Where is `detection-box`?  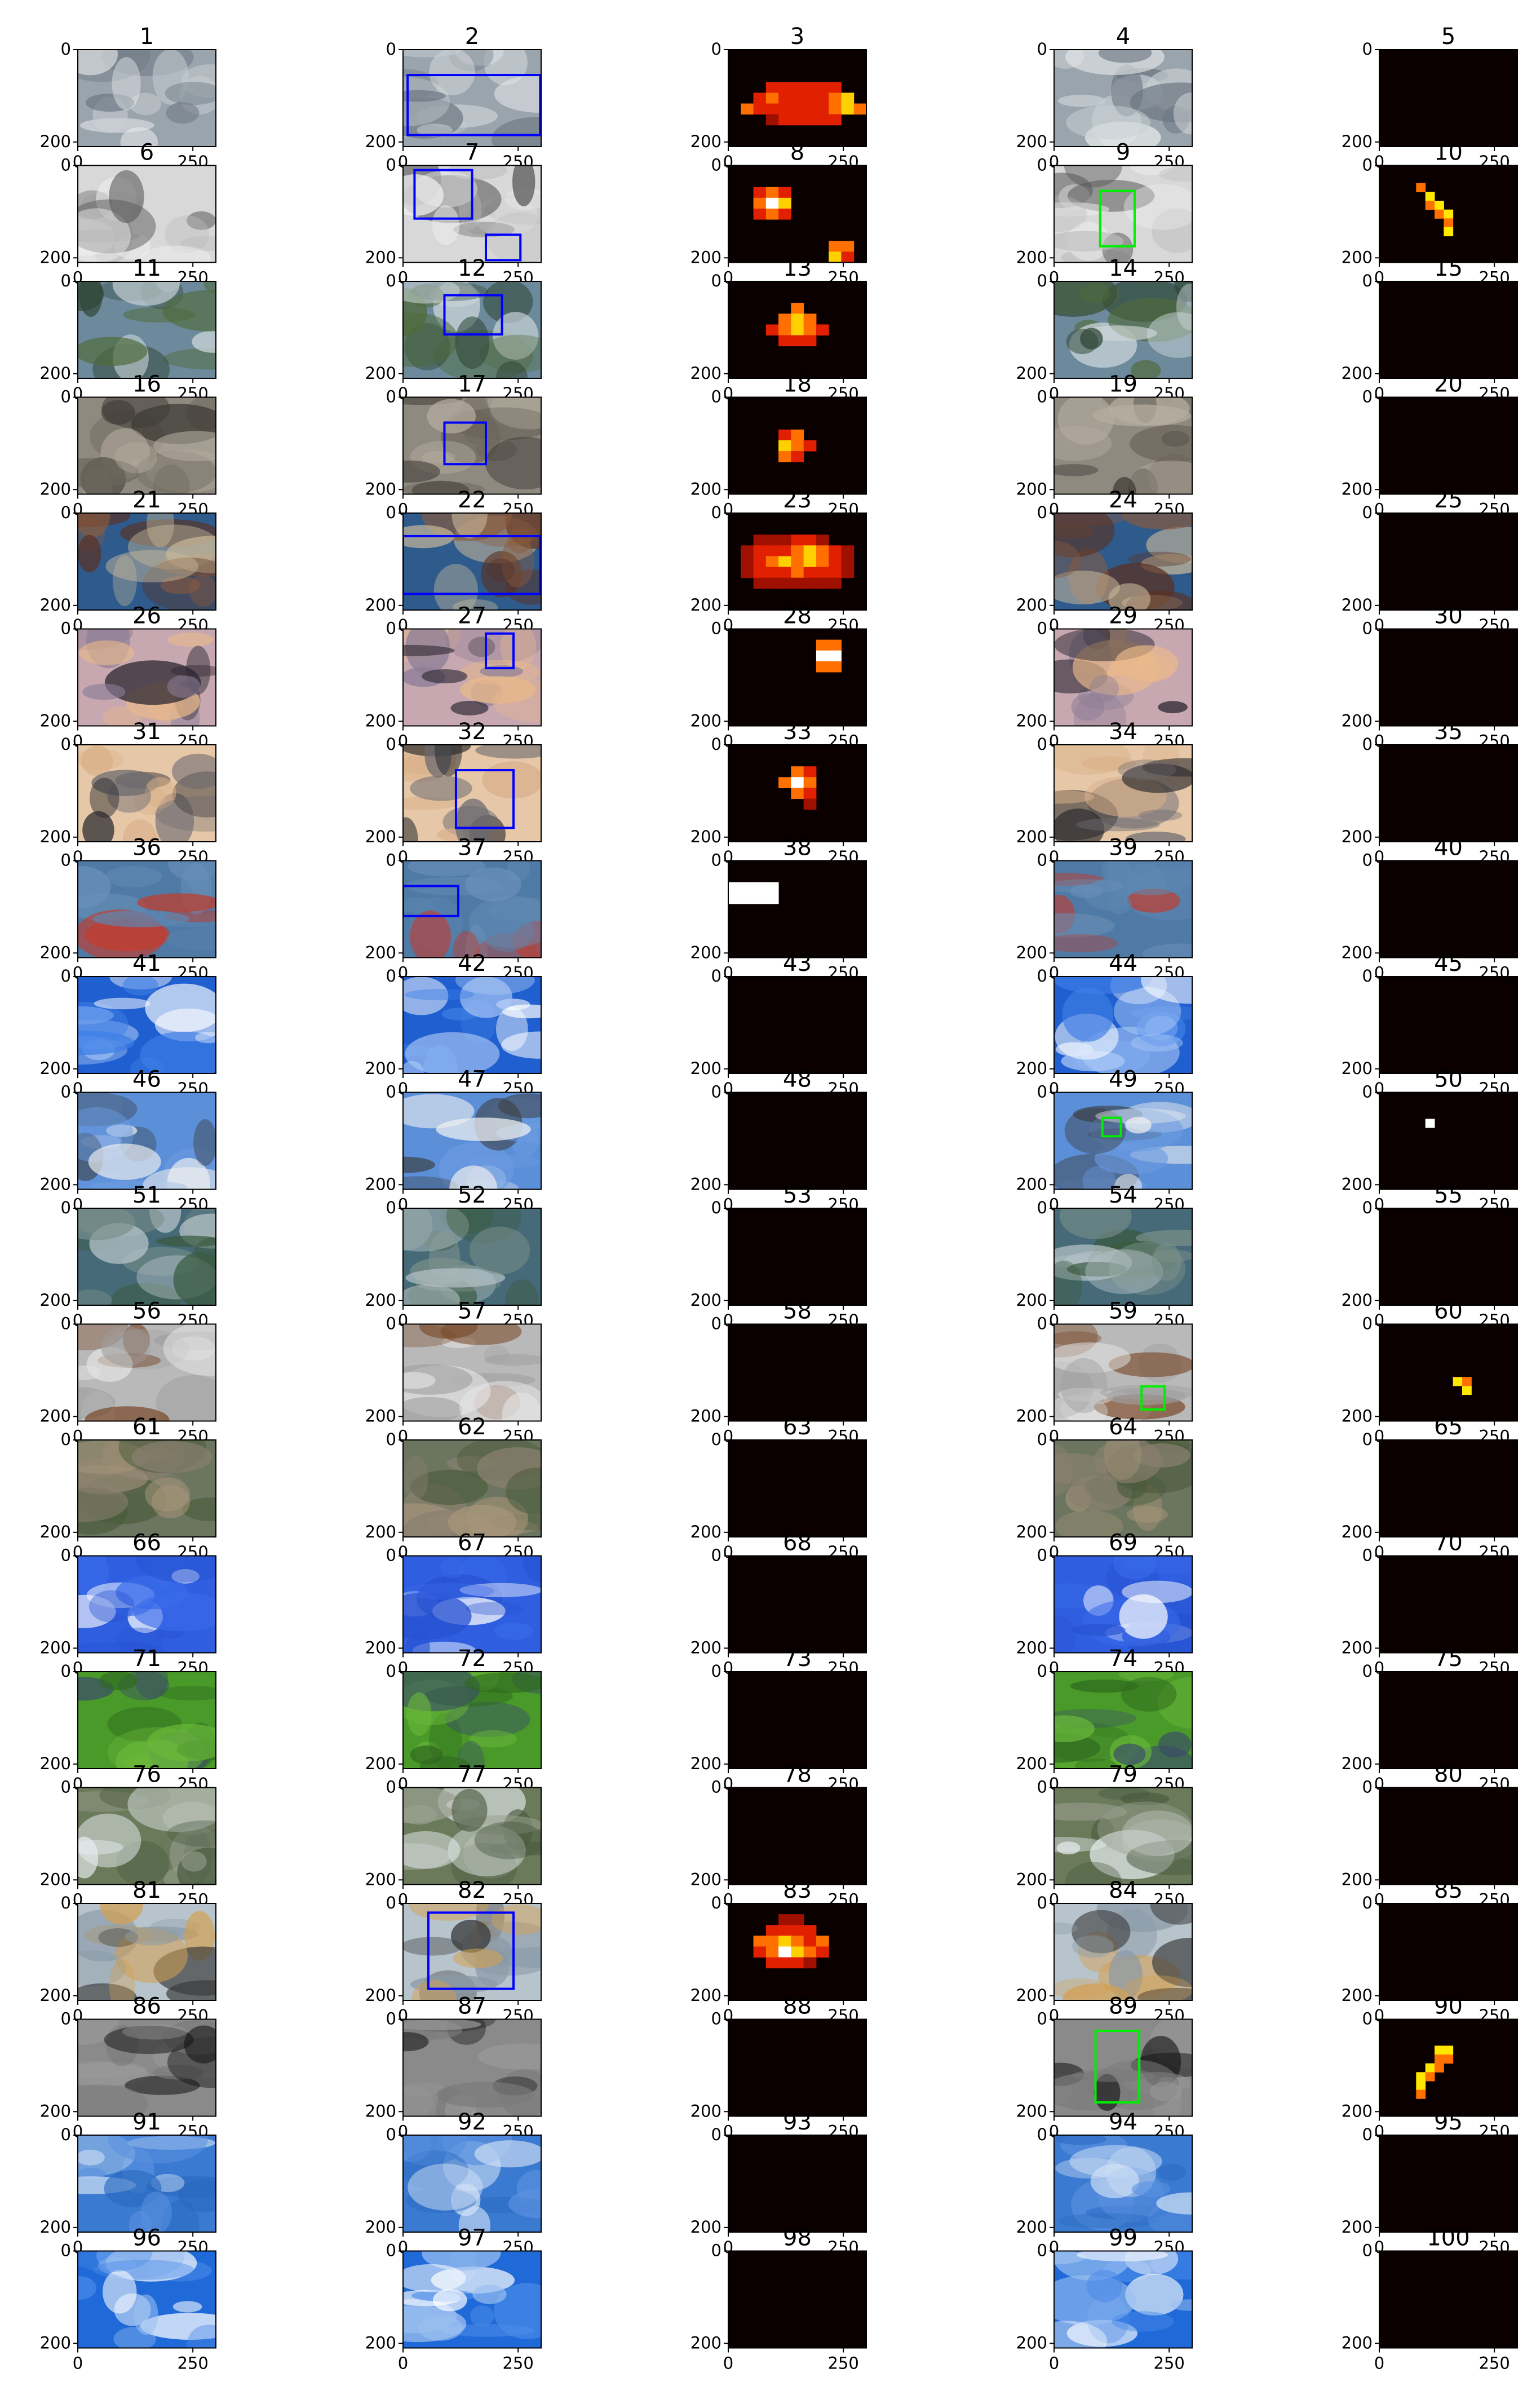 detection-box is located at coordinates (471, 1950).